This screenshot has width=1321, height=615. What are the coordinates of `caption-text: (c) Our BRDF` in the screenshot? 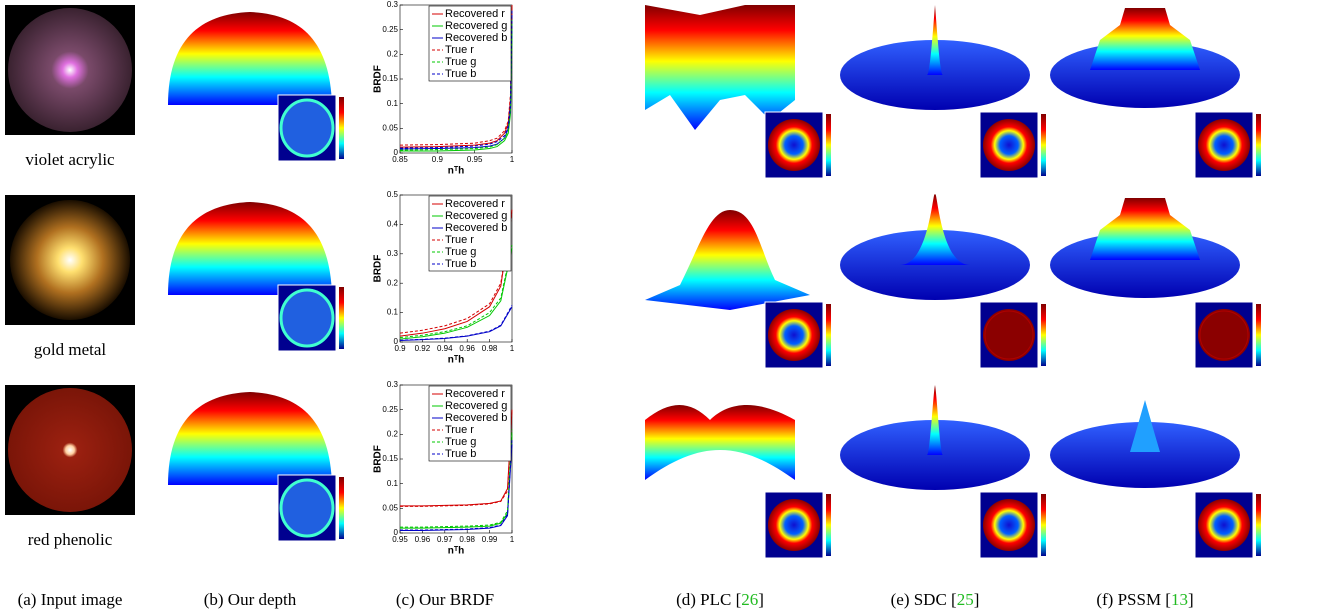 It's located at (445, 599).